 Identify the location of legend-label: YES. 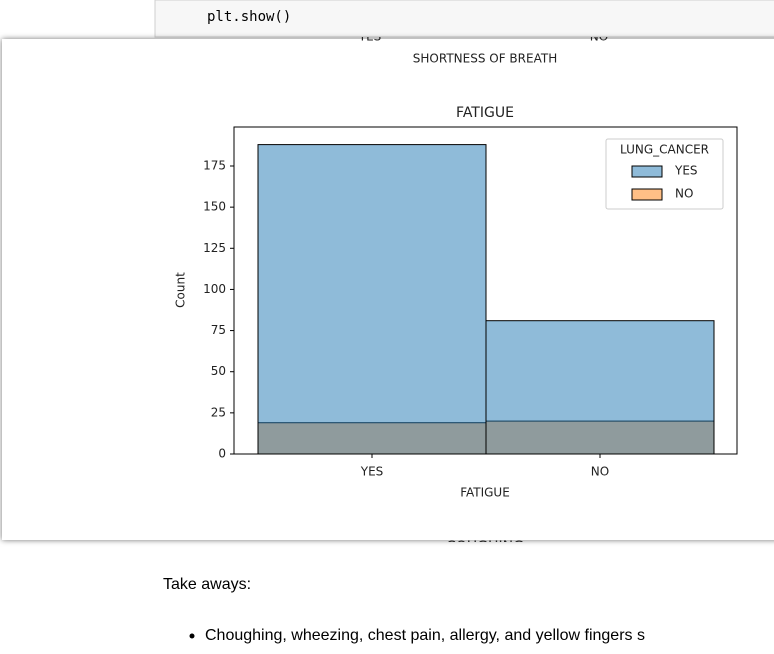
(686, 171).